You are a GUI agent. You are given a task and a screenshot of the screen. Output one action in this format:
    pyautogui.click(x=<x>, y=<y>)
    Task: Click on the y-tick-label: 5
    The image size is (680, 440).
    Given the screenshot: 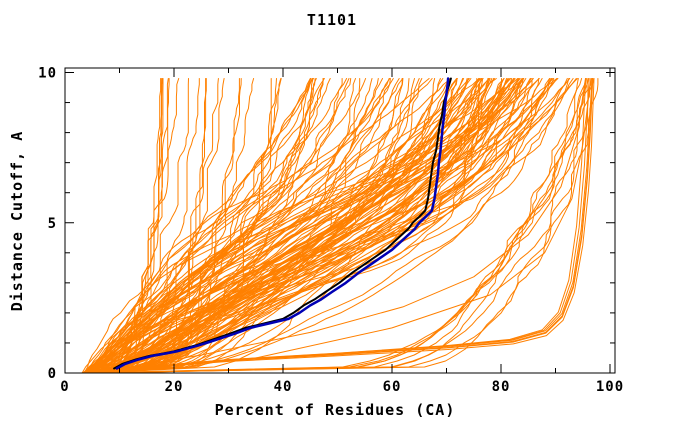 What is the action you would take?
    pyautogui.click(x=52, y=224)
    